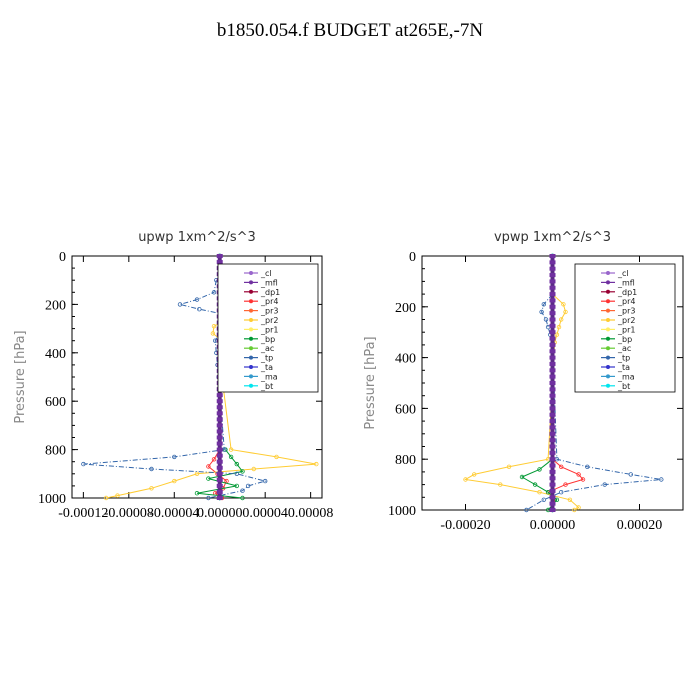  Describe the element at coordinates (55, 354) in the screenshot. I see `y-tick-label: 400` at that location.